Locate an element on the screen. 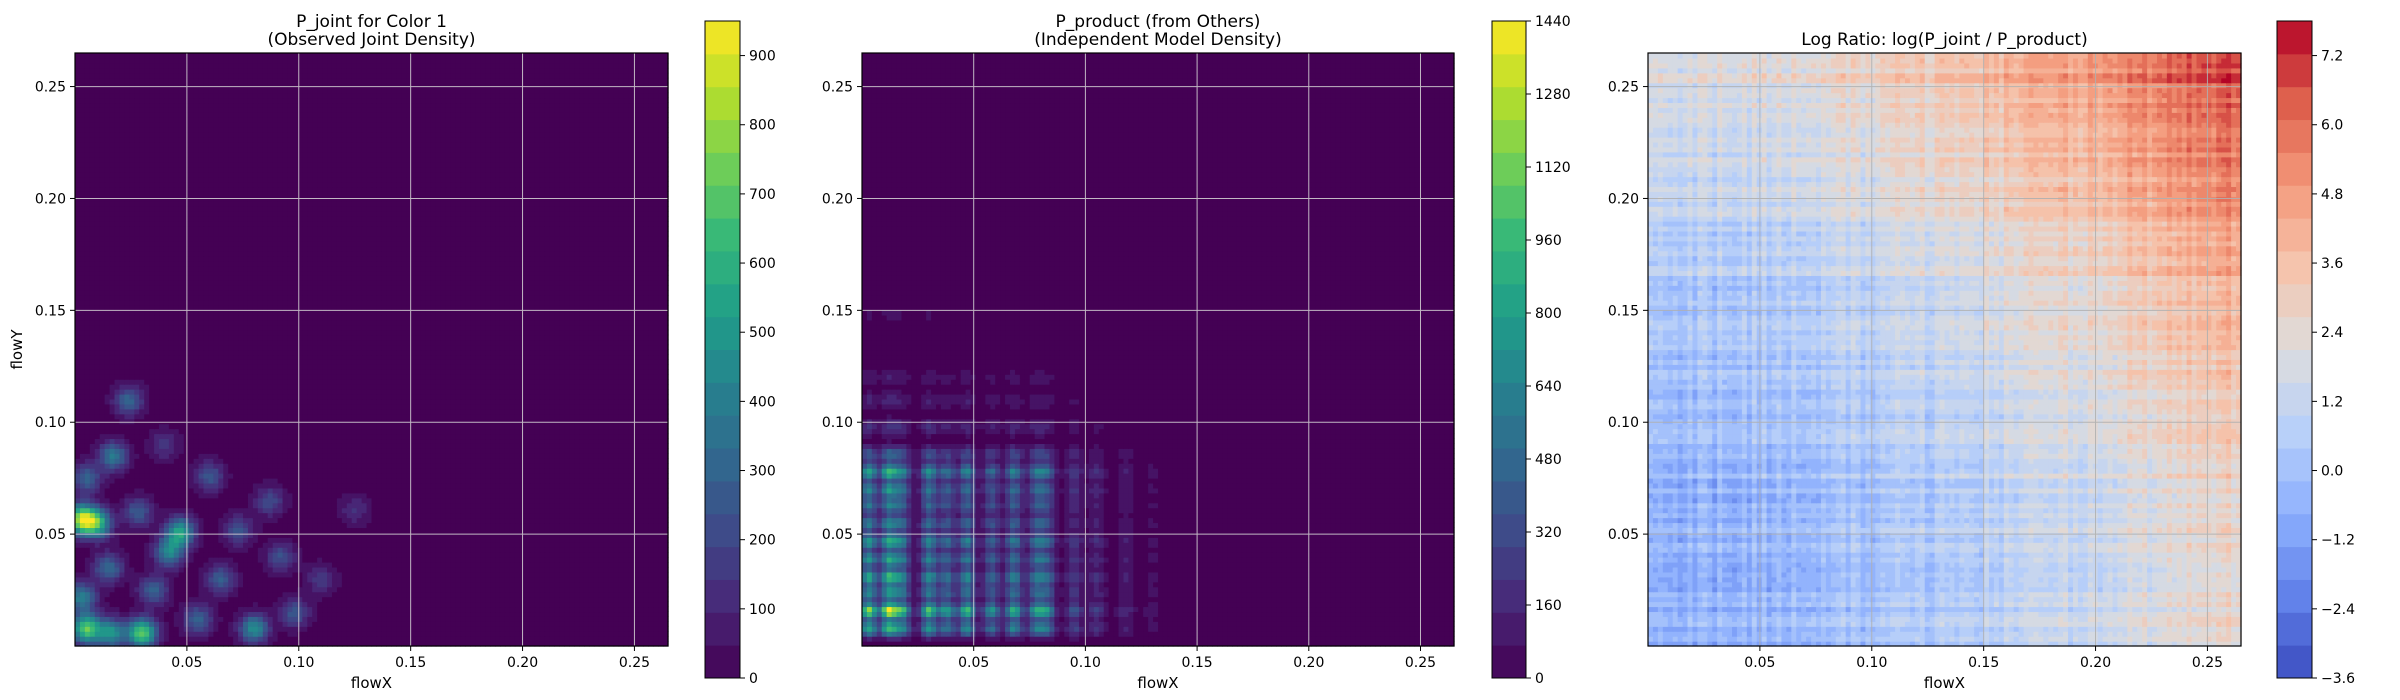  colorbar-tick-label: 3.6 is located at coordinates (2332, 264).